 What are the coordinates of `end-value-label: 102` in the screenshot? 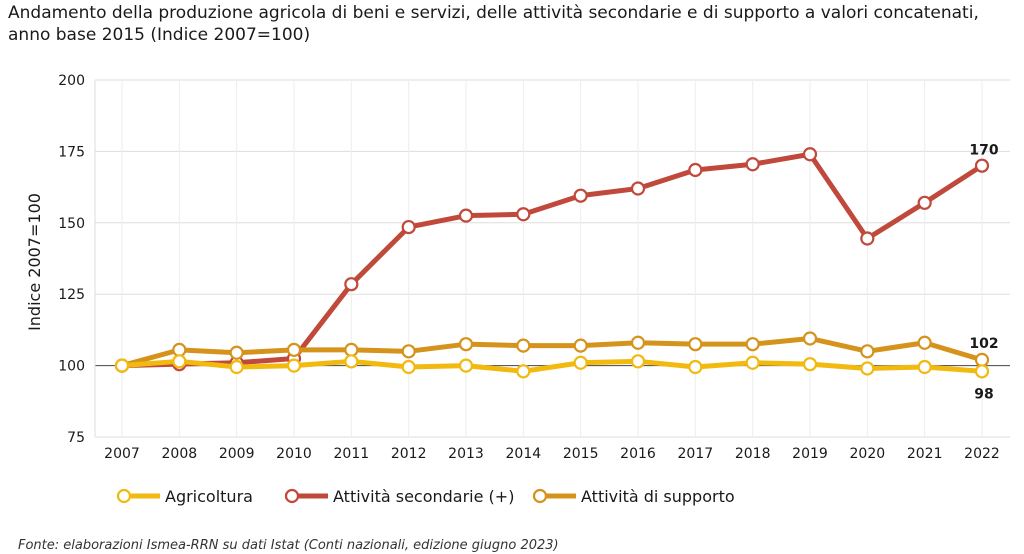 It's located at (983, 344).